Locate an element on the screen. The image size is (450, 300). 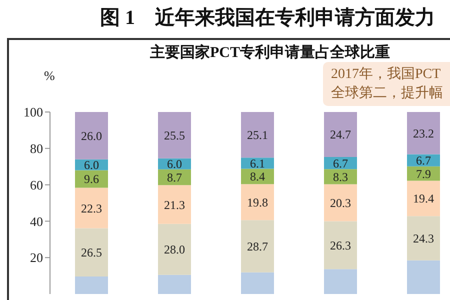
data-label: 26.3 is located at coordinates (340, 245).